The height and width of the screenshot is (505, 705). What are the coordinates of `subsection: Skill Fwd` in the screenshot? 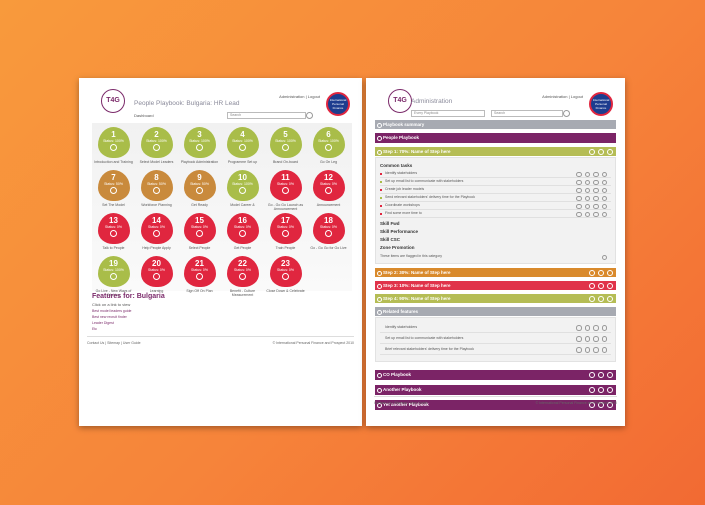 It's located at (390, 223).